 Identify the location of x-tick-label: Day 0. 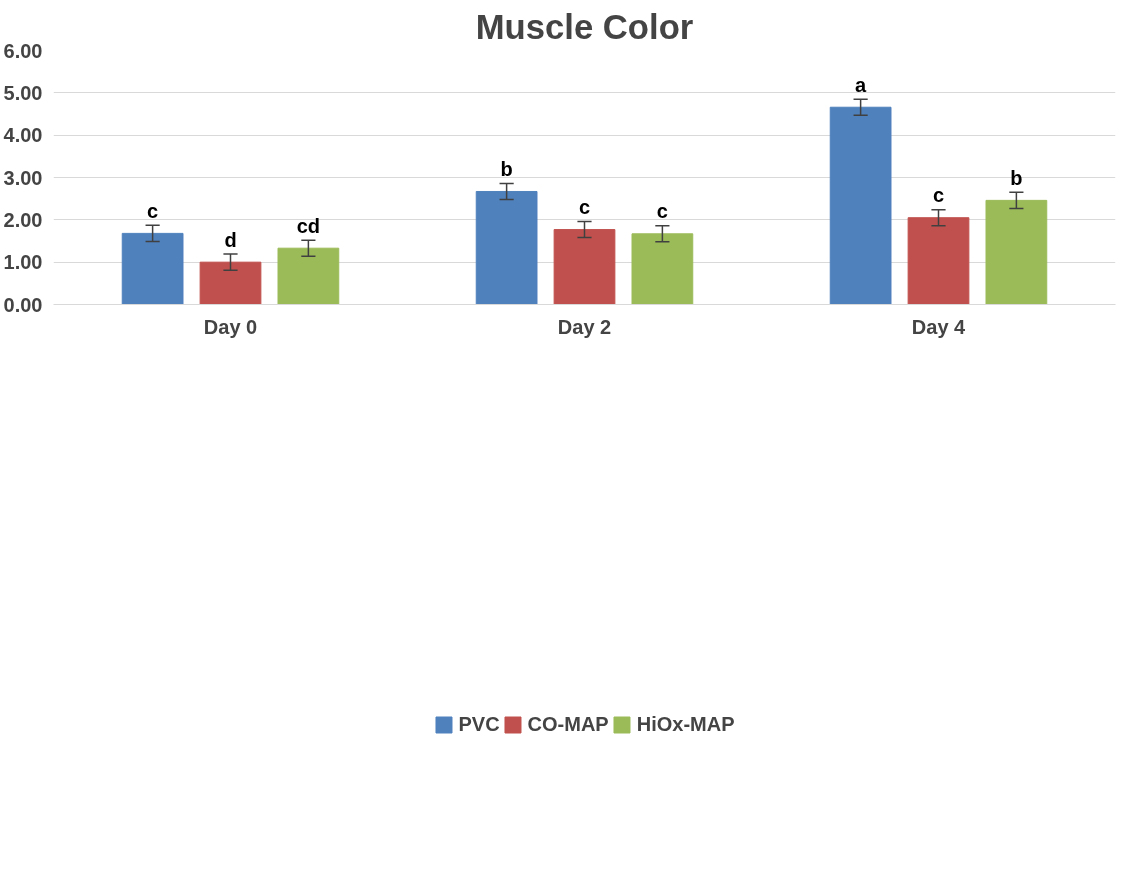
(230, 326).